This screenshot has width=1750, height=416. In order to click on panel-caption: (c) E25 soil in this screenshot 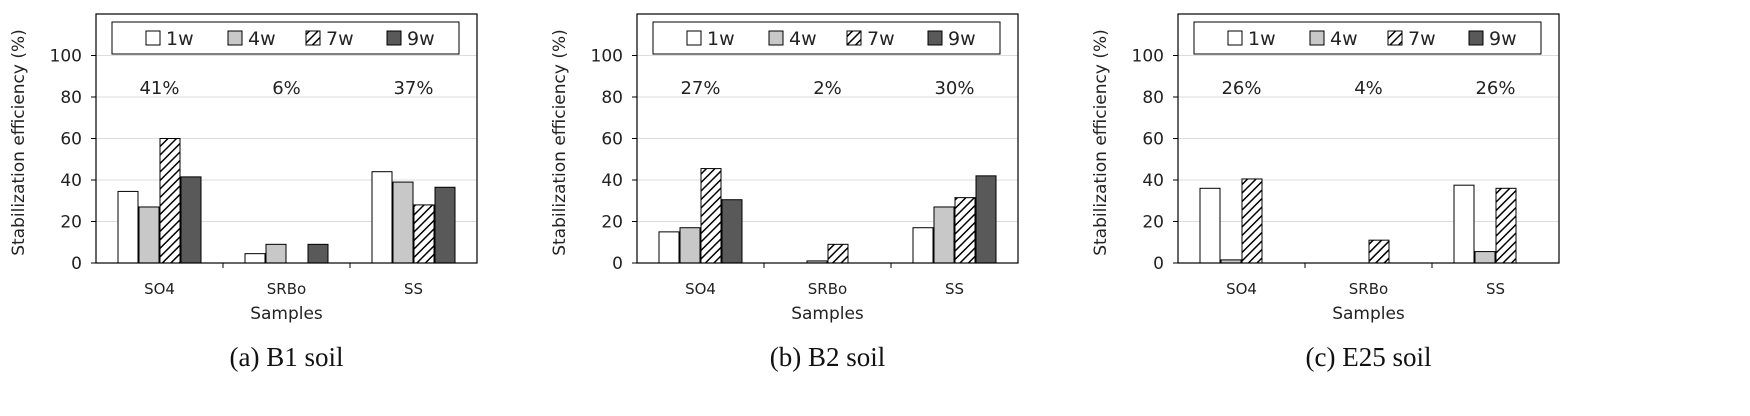, I will do `click(1369, 357)`.